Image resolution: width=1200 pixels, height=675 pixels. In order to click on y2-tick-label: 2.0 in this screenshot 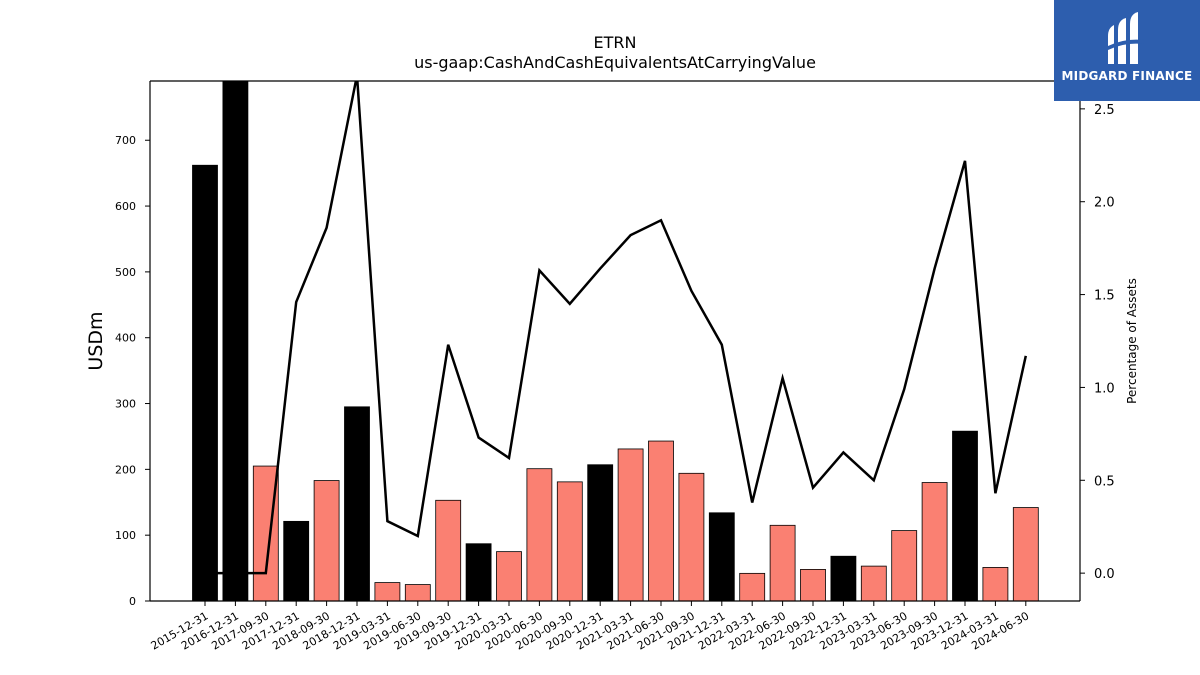, I will do `click(1104, 203)`.